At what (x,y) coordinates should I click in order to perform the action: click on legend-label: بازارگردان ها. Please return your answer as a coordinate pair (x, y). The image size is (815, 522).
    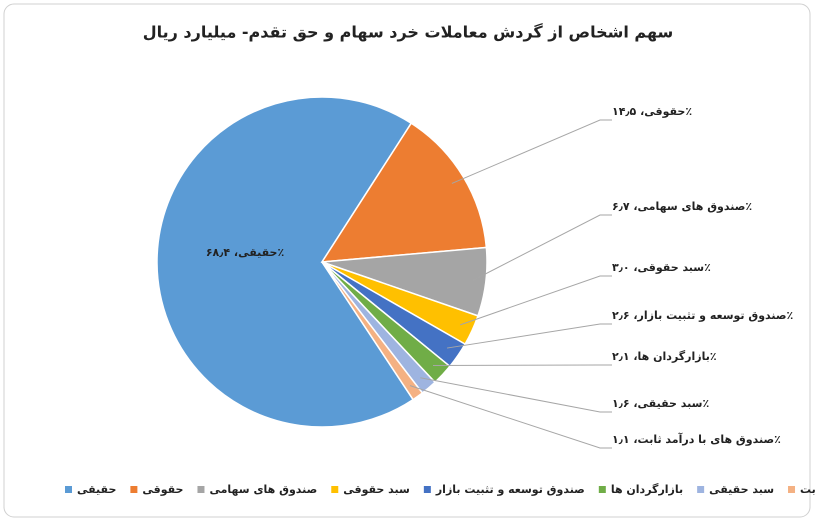
    Looking at the image, I should click on (647, 489).